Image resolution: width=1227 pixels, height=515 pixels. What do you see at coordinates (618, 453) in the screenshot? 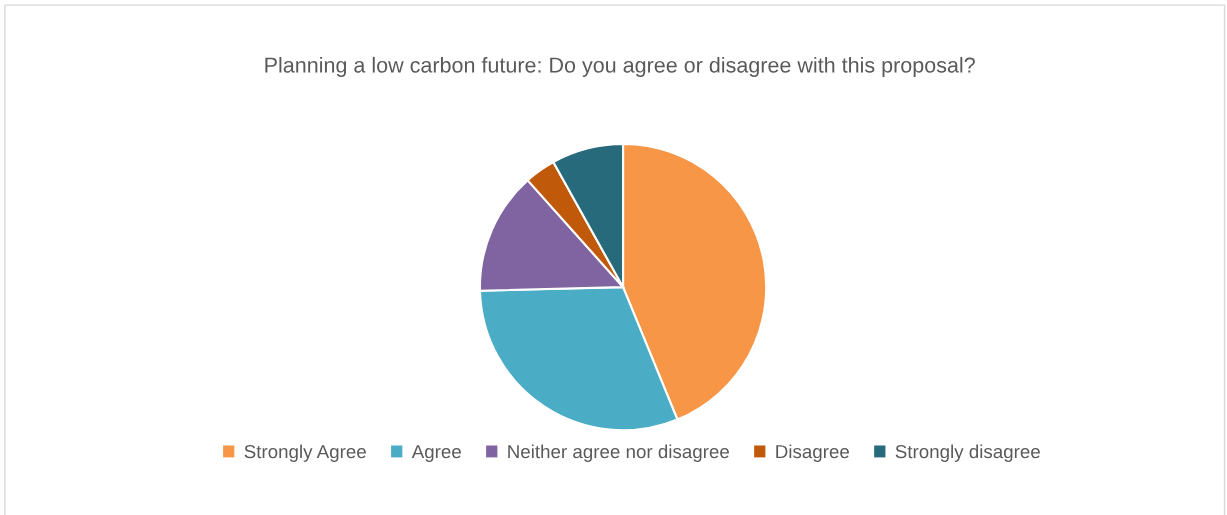
I see `legend-label: Neither agree nor disagree` at bounding box center [618, 453].